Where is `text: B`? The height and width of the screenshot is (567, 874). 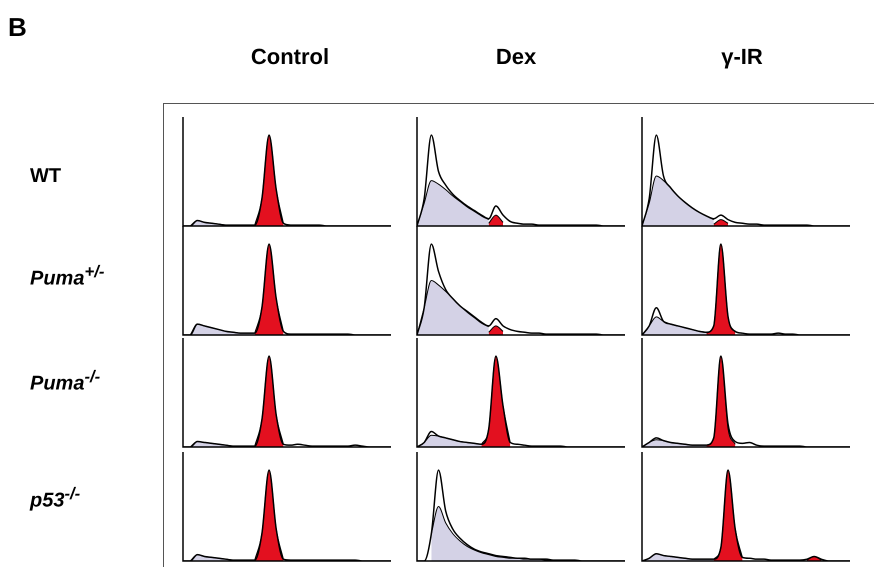
text: B is located at coordinates (17, 27).